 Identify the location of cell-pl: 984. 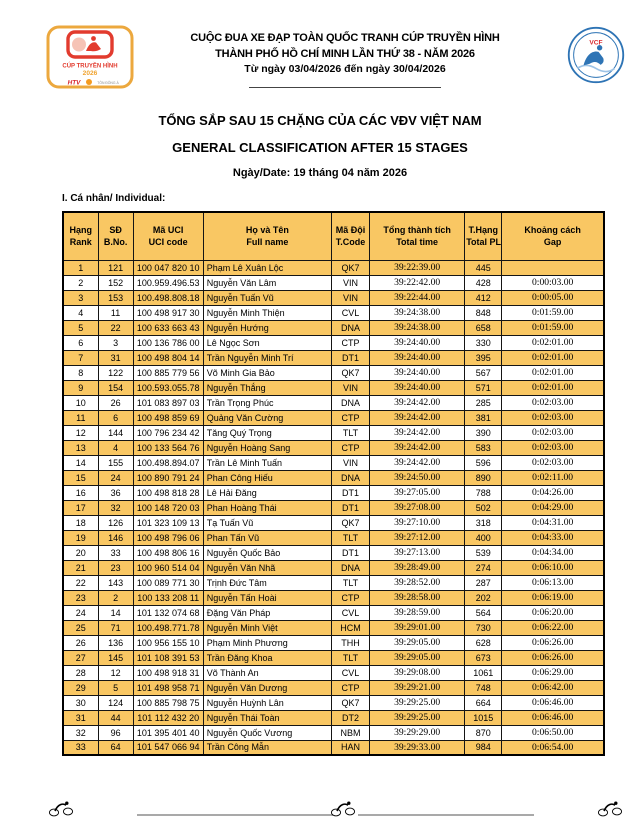
(483, 747).